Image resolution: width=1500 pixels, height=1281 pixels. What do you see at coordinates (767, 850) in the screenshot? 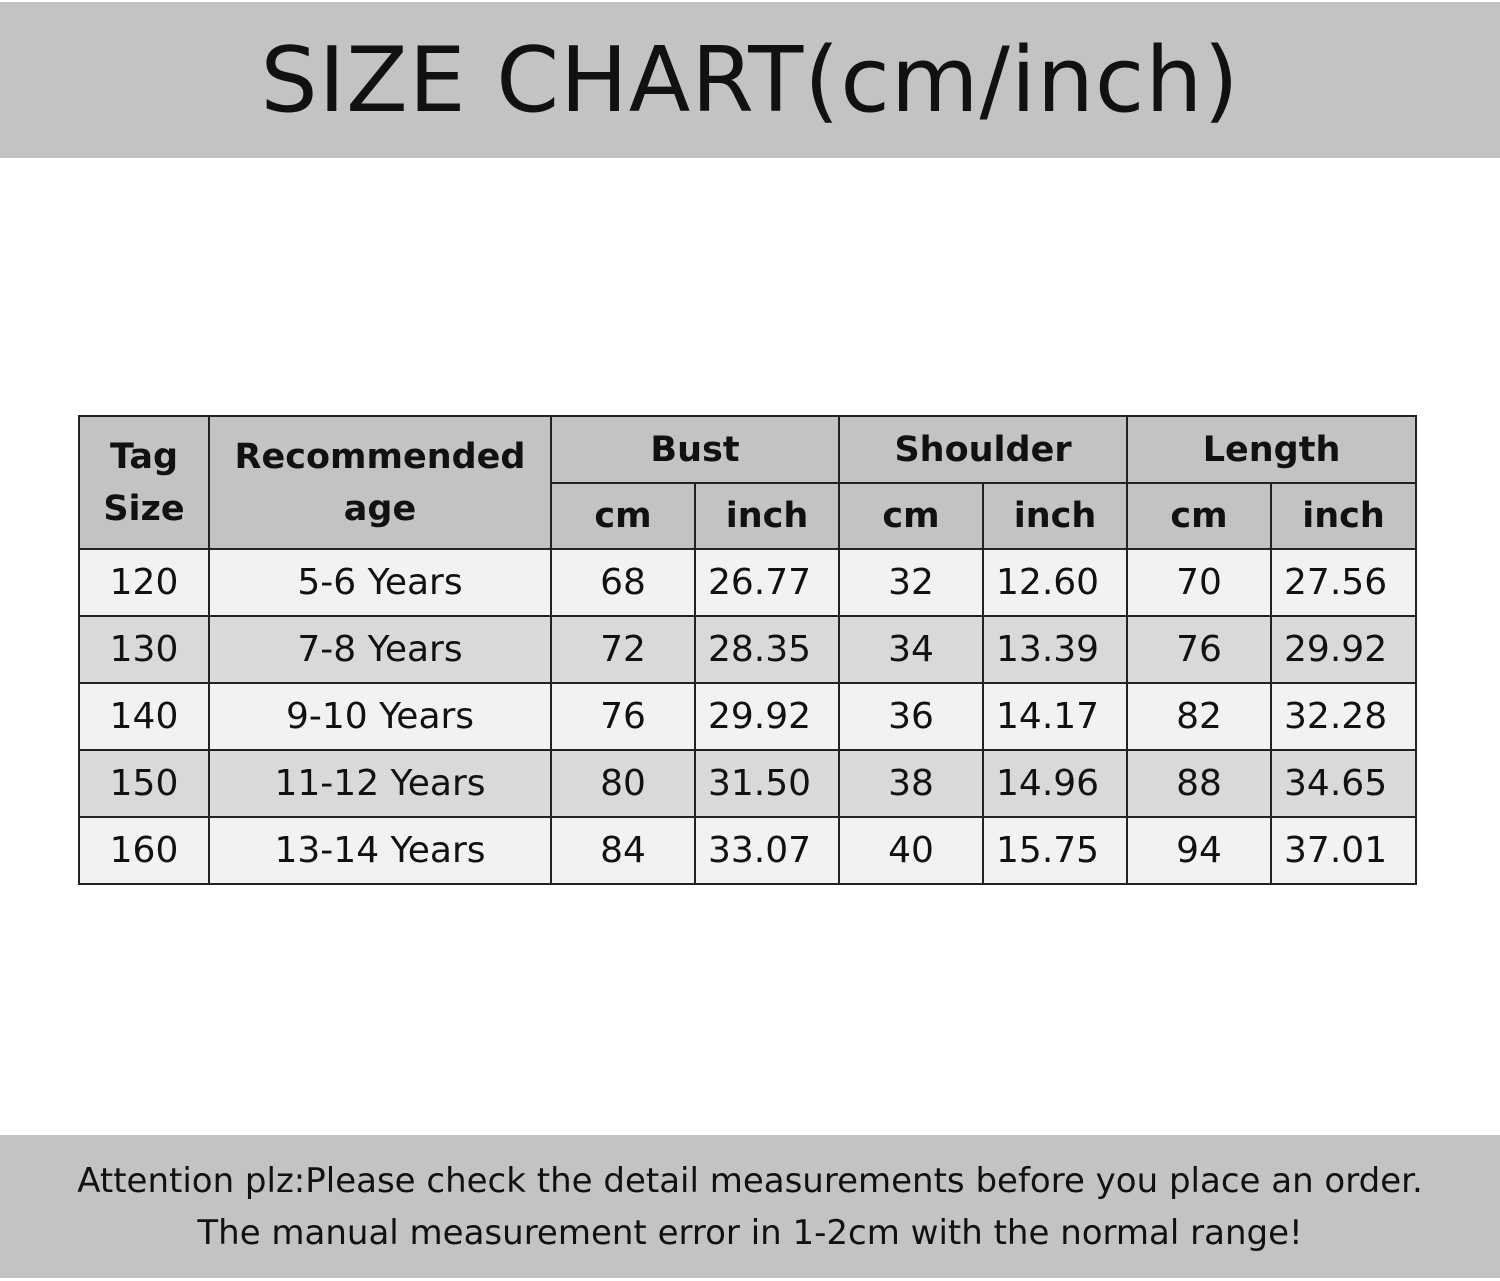
I see `cell-bust-in: 33.07` at bounding box center [767, 850].